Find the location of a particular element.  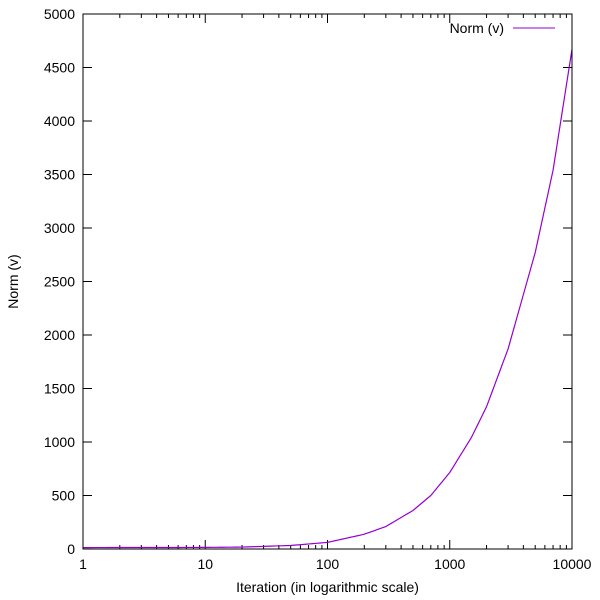

y-tick-label: 1500 is located at coordinates (59, 389).